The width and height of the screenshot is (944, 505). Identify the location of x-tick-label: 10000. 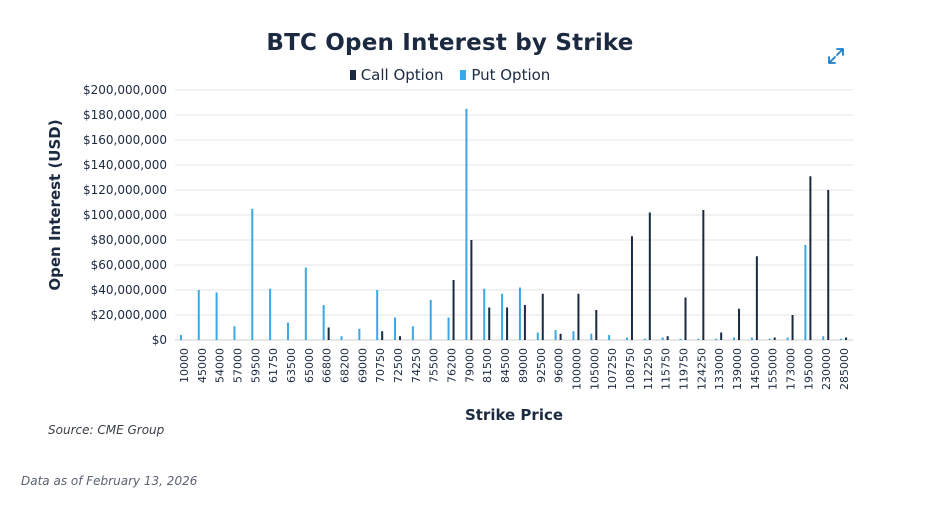
(184, 365).